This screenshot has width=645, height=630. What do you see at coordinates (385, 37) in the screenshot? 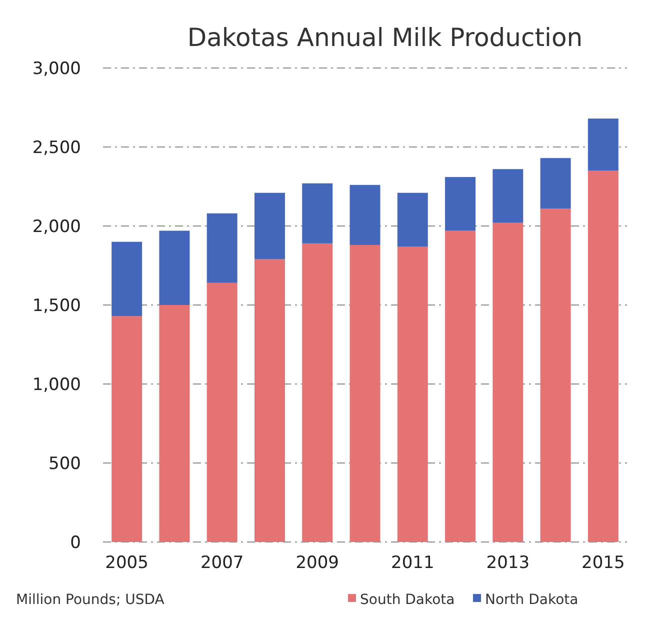
I see `chart-title: Dakotas Annual Milk Production` at bounding box center [385, 37].